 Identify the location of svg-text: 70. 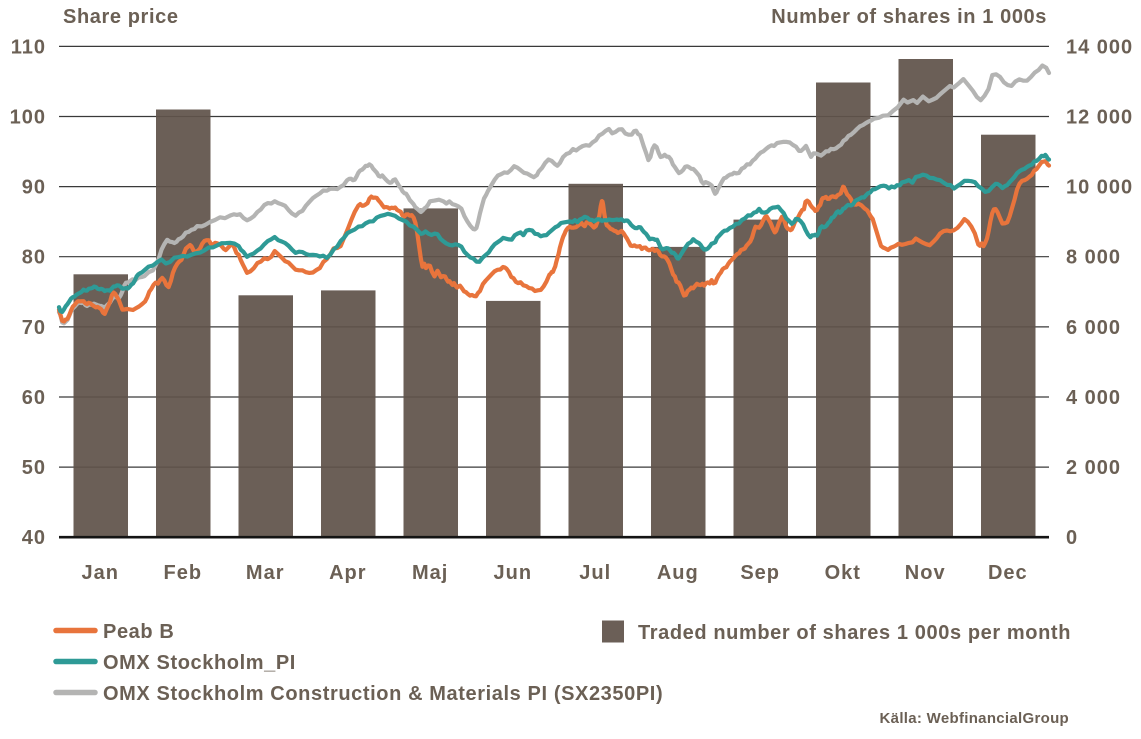
(34, 328).